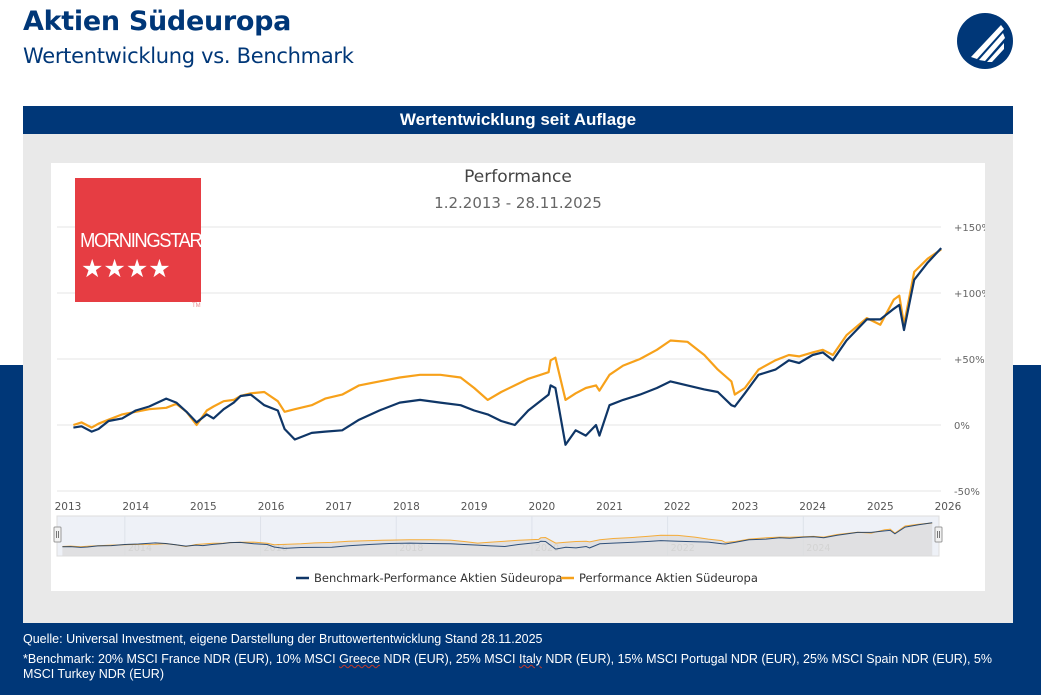 This screenshot has width=1041, height=695. What do you see at coordinates (668, 578) in the screenshot?
I see `legend-fund-label: Performance Aktien Südeuropa` at bounding box center [668, 578].